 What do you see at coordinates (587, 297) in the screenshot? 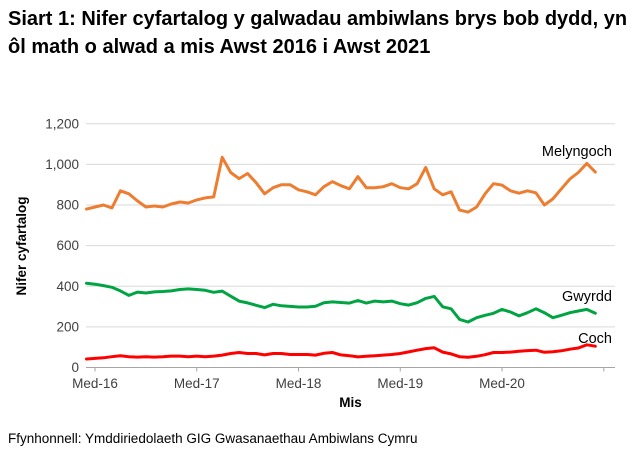
I see `legend-label-gwyrdd: Gwyrdd` at bounding box center [587, 297].